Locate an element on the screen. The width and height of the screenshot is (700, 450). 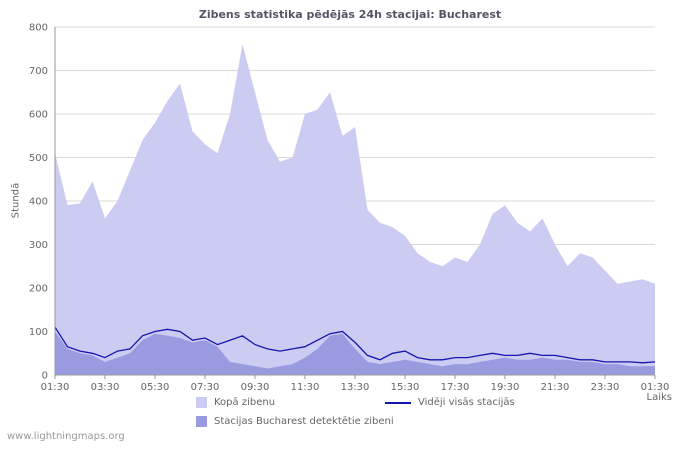
svg-text: 13:30 is located at coordinates (355, 387).